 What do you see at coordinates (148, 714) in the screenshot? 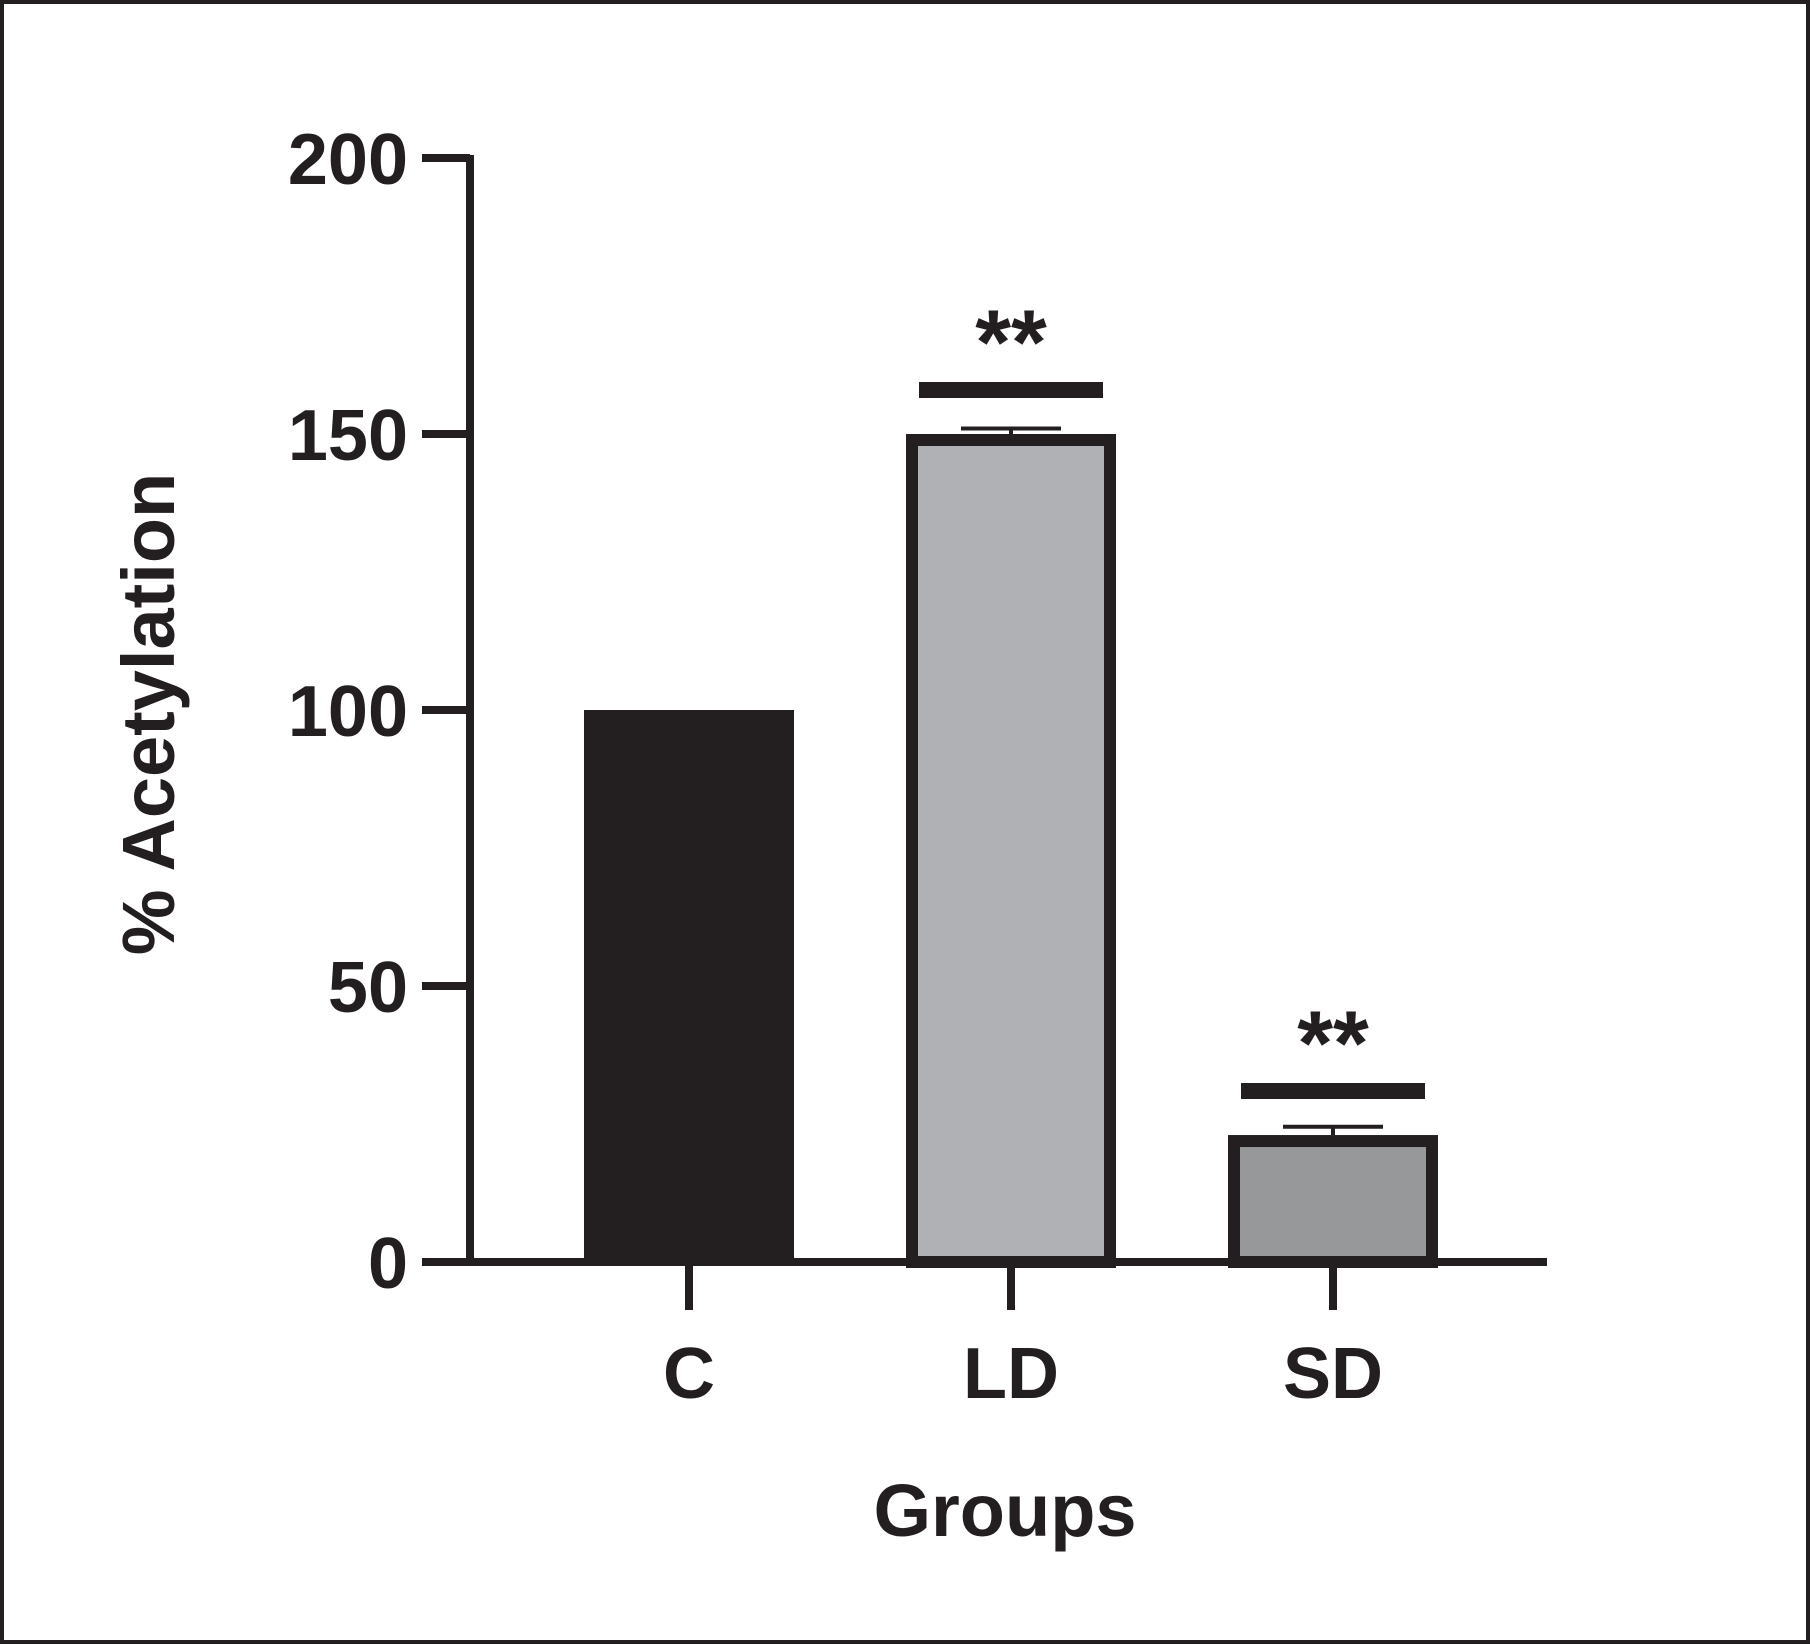
I see `y-axis-label: % Acetylation` at bounding box center [148, 714].